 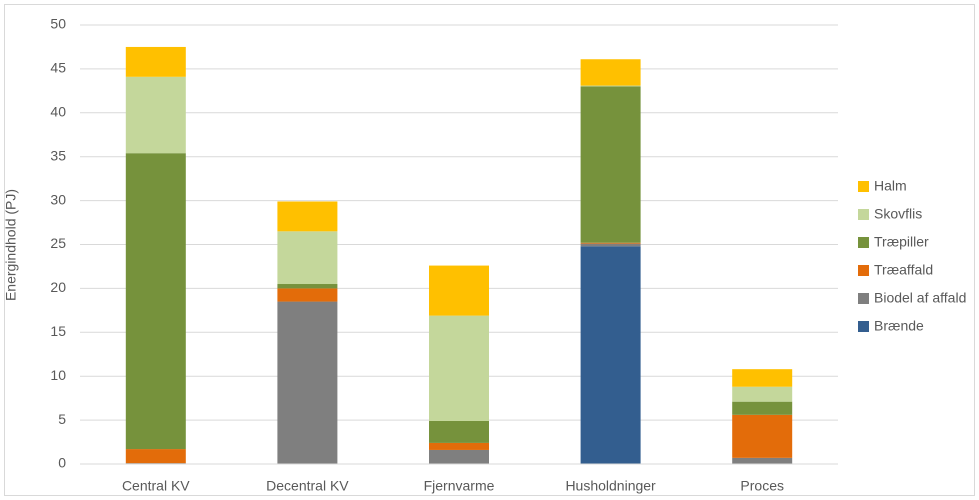 I want to click on y-tick-label: 50, so click(x=58, y=24).